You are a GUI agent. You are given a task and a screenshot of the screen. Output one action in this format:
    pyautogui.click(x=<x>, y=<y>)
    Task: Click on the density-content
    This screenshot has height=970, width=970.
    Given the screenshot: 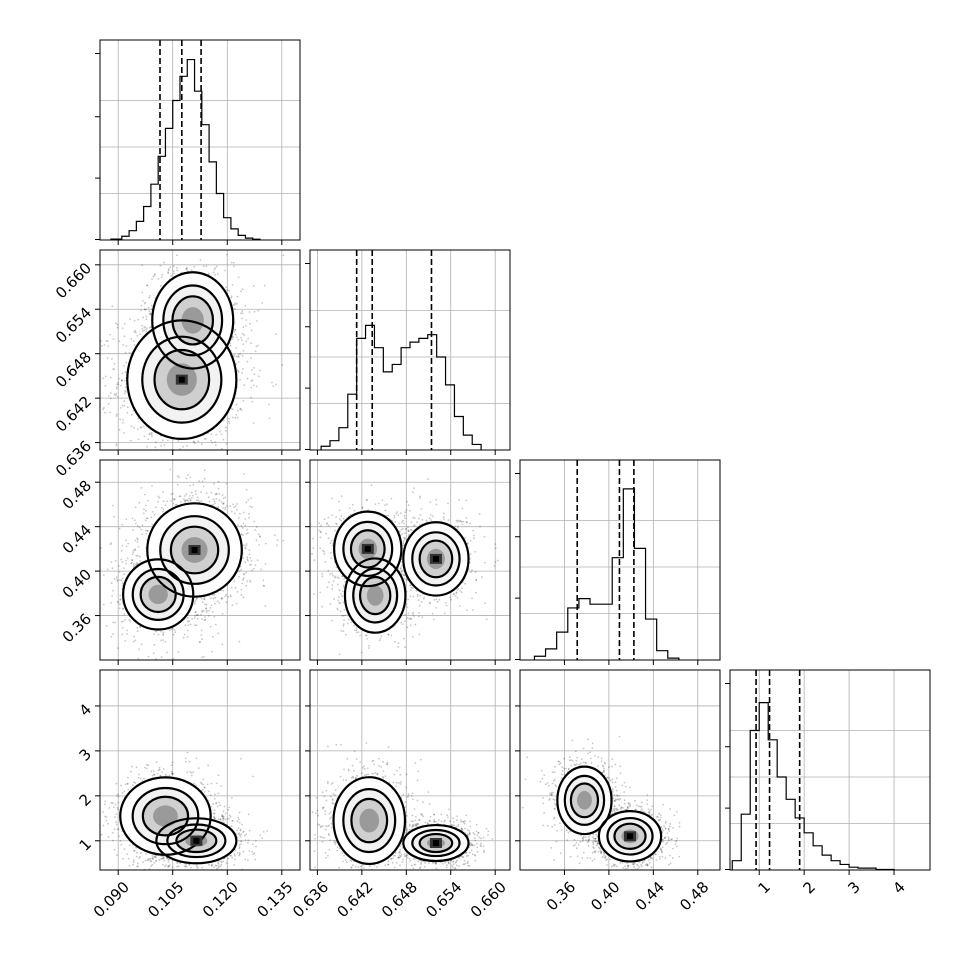 What is the action you would take?
    pyautogui.click(x=192, y=564)
    